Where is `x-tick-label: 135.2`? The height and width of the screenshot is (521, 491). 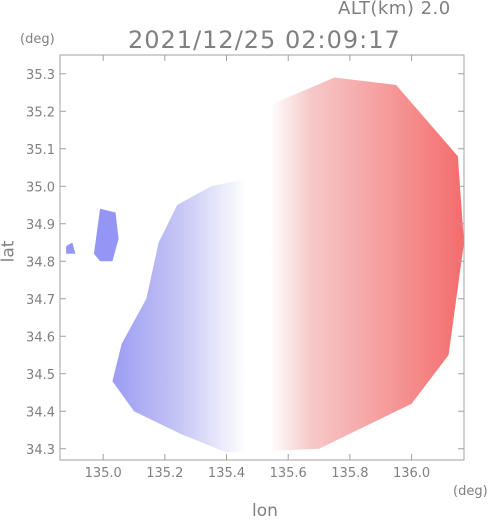 x-tick-label: 135.2 is located at coordinates (164, 473).